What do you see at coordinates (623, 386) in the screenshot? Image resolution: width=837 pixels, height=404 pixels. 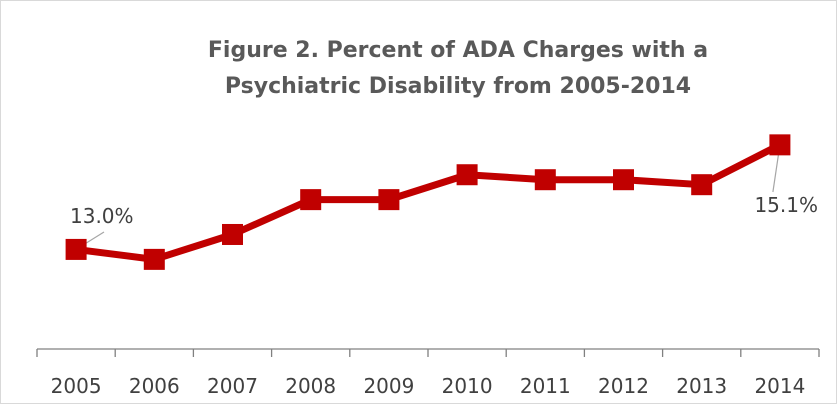 I see `x-tick-label: 2012` at bounding box center [623, 386].